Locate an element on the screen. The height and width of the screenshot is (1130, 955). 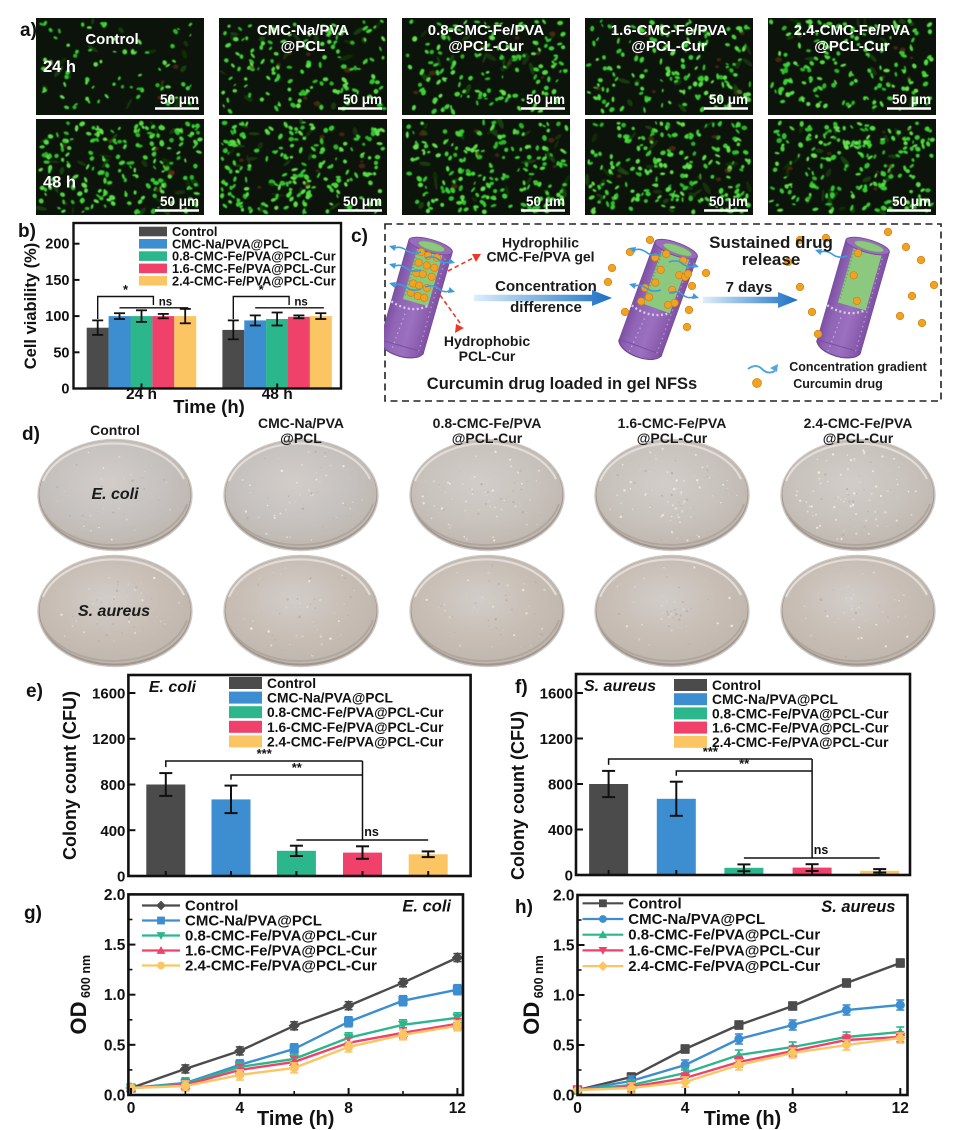
svg-text: Curcumin drug is located at coordinates (838, 384).